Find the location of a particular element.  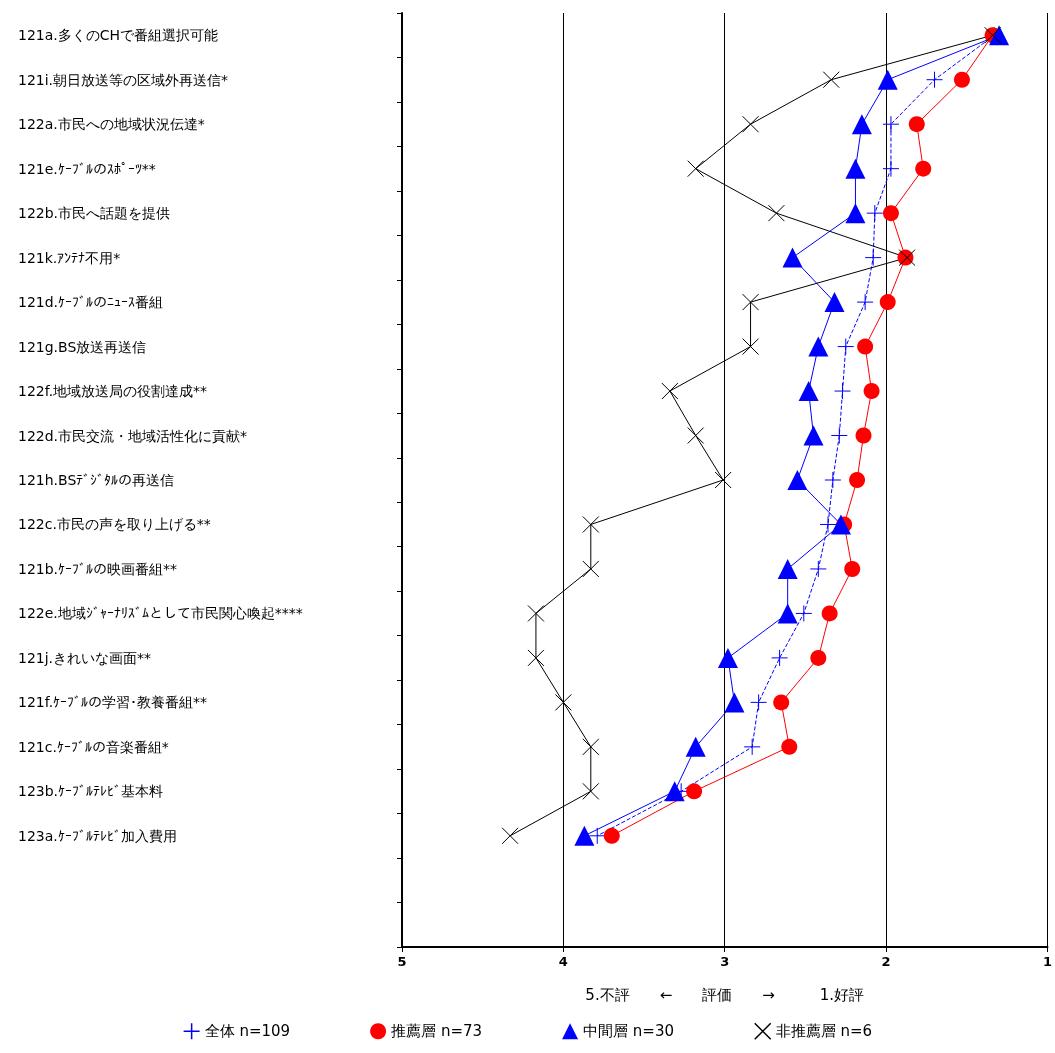

y-tick-label: 122b.市民へ話題を提供 is located at coordinates (94, 213).